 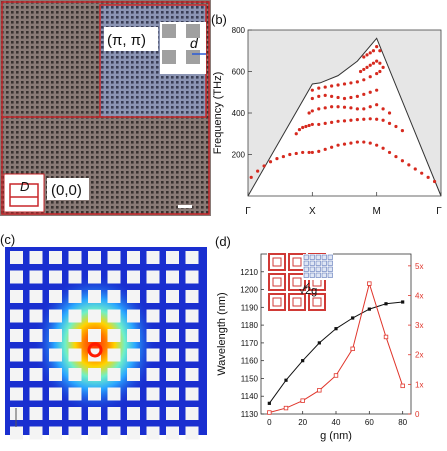 What do you see at coordinates (183, 48) in the screenshot?
I see `unit-cell-inset-d: d` at bounding box center [183, 48].